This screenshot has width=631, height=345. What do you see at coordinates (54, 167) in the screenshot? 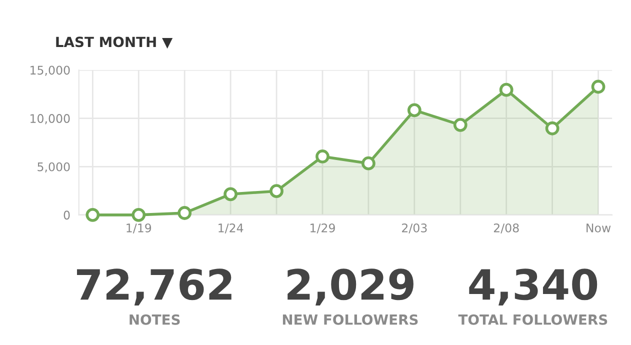
I see `y-tick-label: 5,000` at bounding box center [54, 167].